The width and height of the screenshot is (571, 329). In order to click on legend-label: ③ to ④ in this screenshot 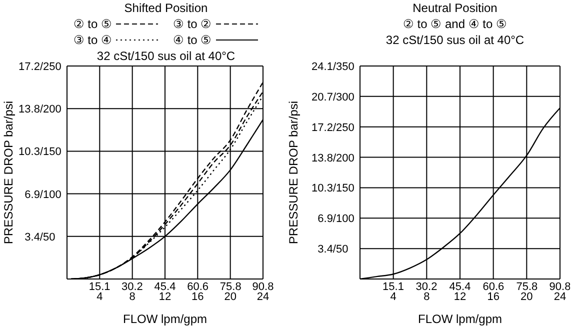, I will do `click(92, 40)`.